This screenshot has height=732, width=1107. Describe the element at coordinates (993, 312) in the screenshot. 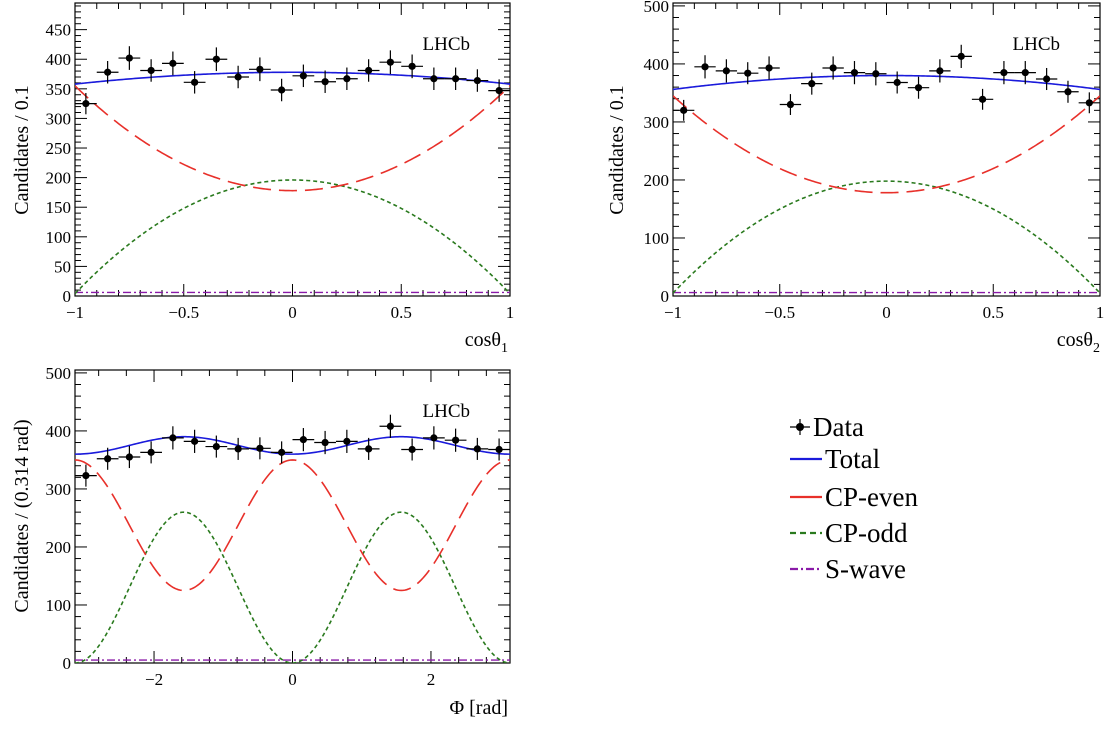

I see `x-tick-label: 0.5` at that location.